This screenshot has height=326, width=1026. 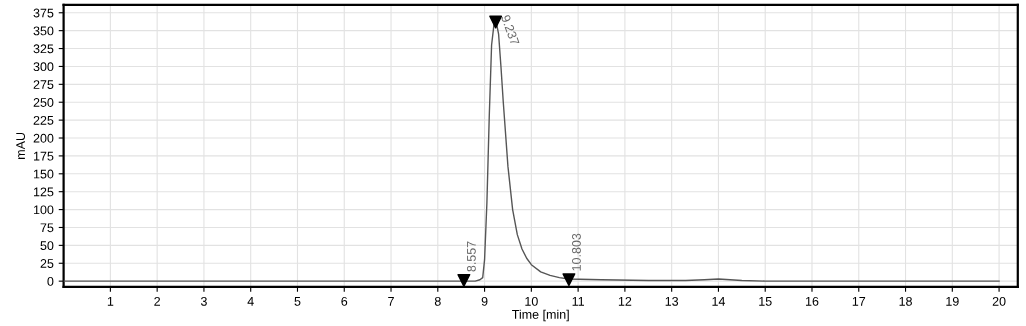 What do you see at coordinates (47, 263) in the screenshot?
I see `y-tick-label: 25` at bounding box center [47, 263].